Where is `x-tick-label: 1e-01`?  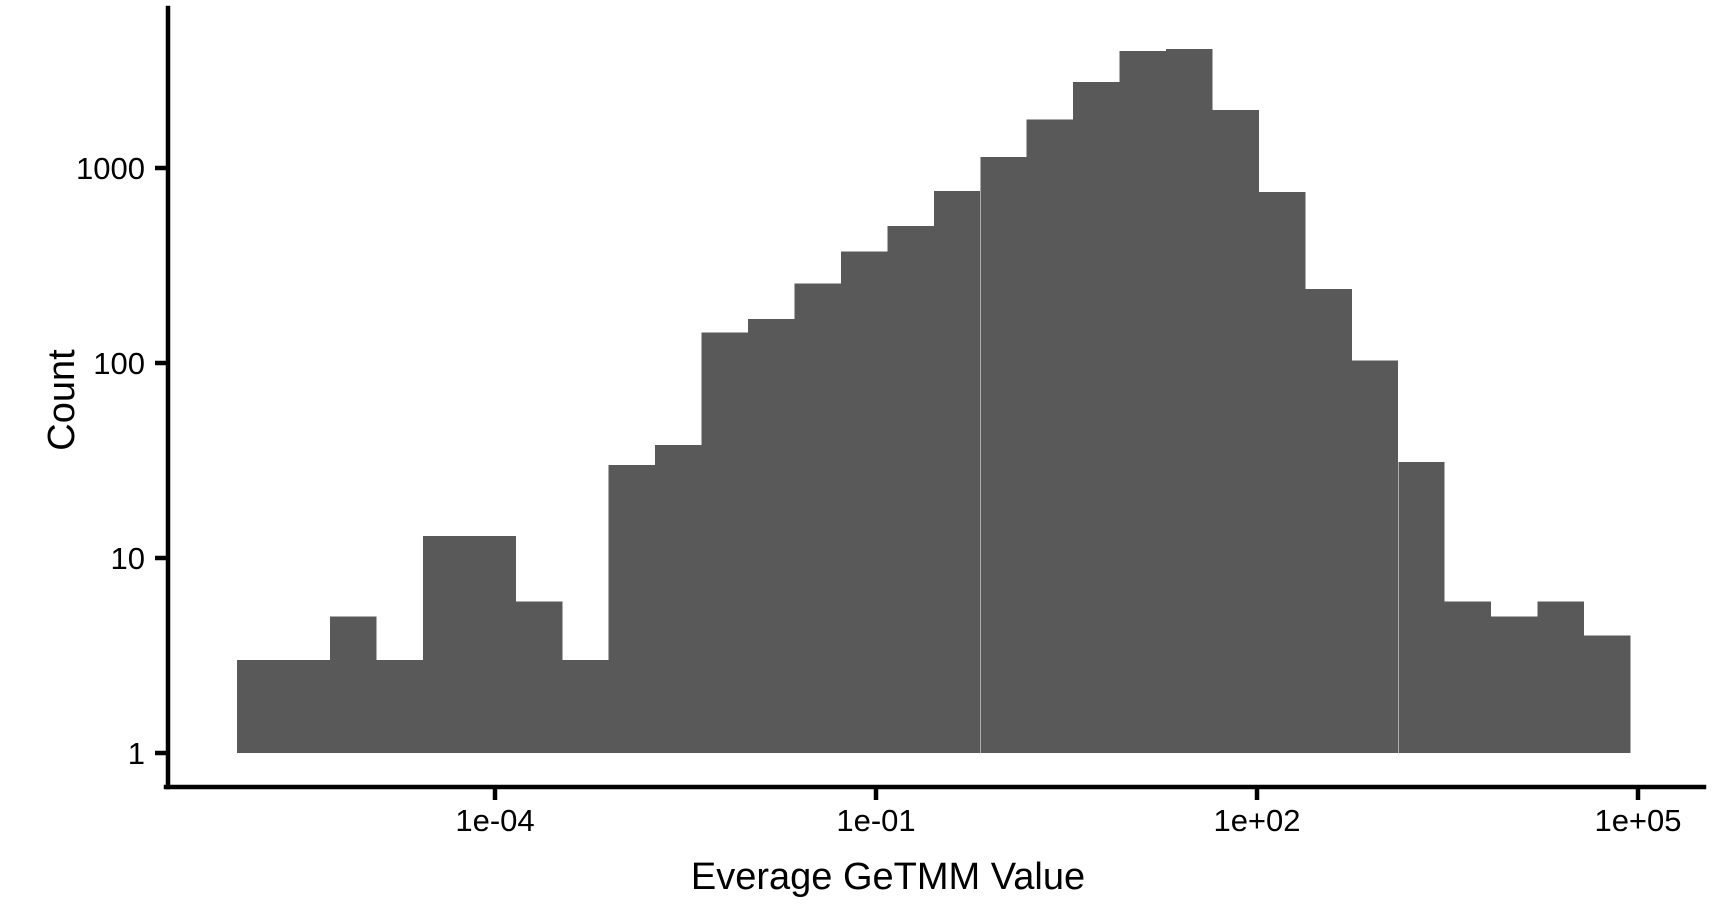
x-tick-label: 1e-01 is located at coordinates (875, 820).